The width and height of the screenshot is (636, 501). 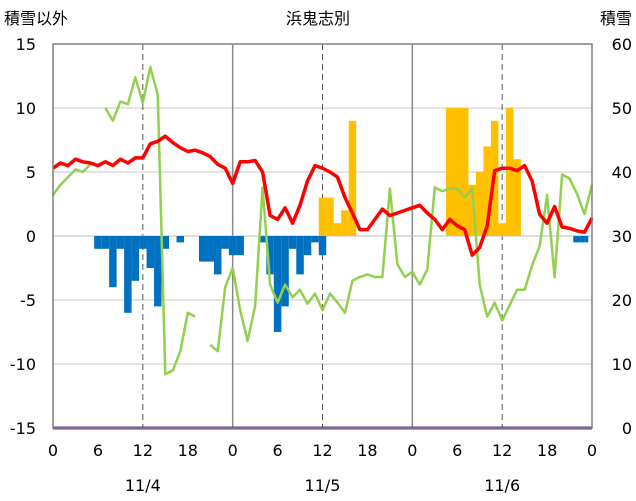 What do you see at coordinates (26, 44) in the screenshot?
I see `left-tick-label: 15` at bounding box center [26, 44].